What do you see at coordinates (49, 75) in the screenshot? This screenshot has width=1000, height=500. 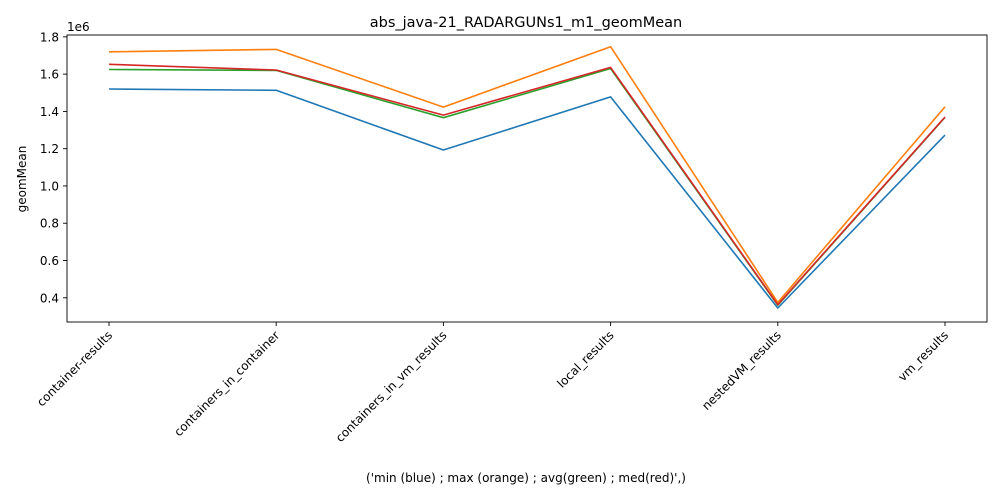 I see `y-tick-label: 1.6` at bounding box center [49, 75].